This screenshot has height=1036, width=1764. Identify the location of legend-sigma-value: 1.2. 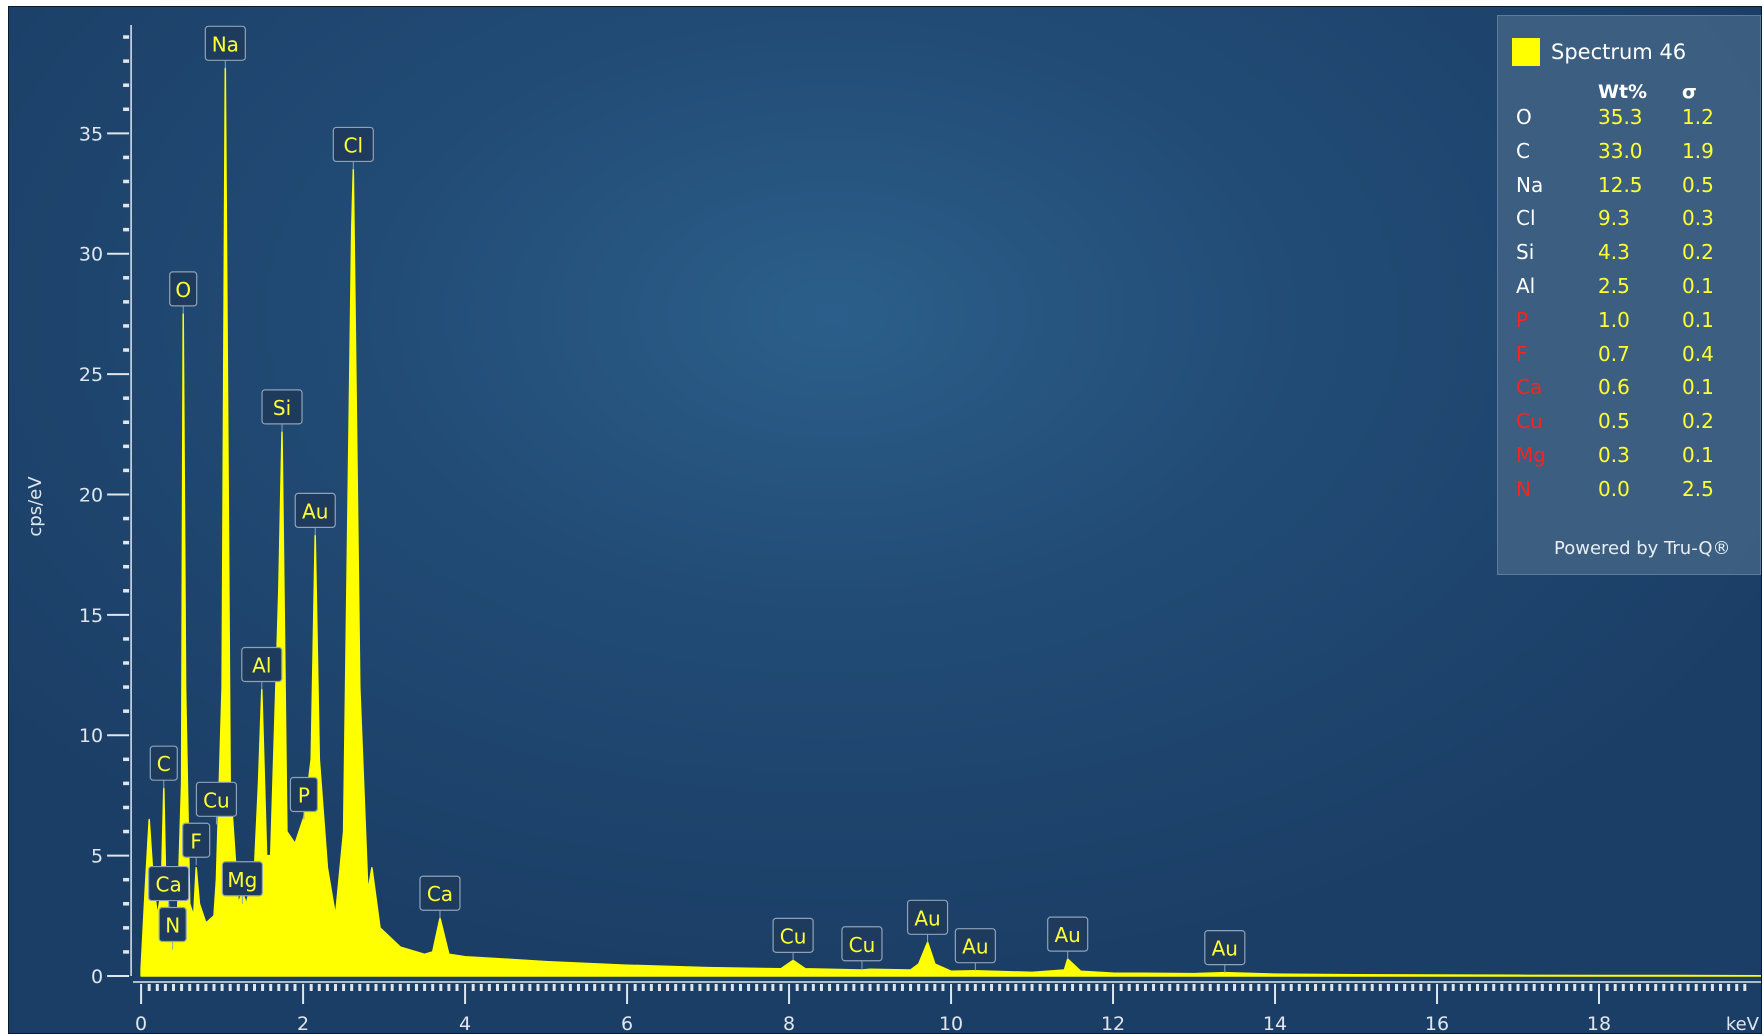
(1698, 117).